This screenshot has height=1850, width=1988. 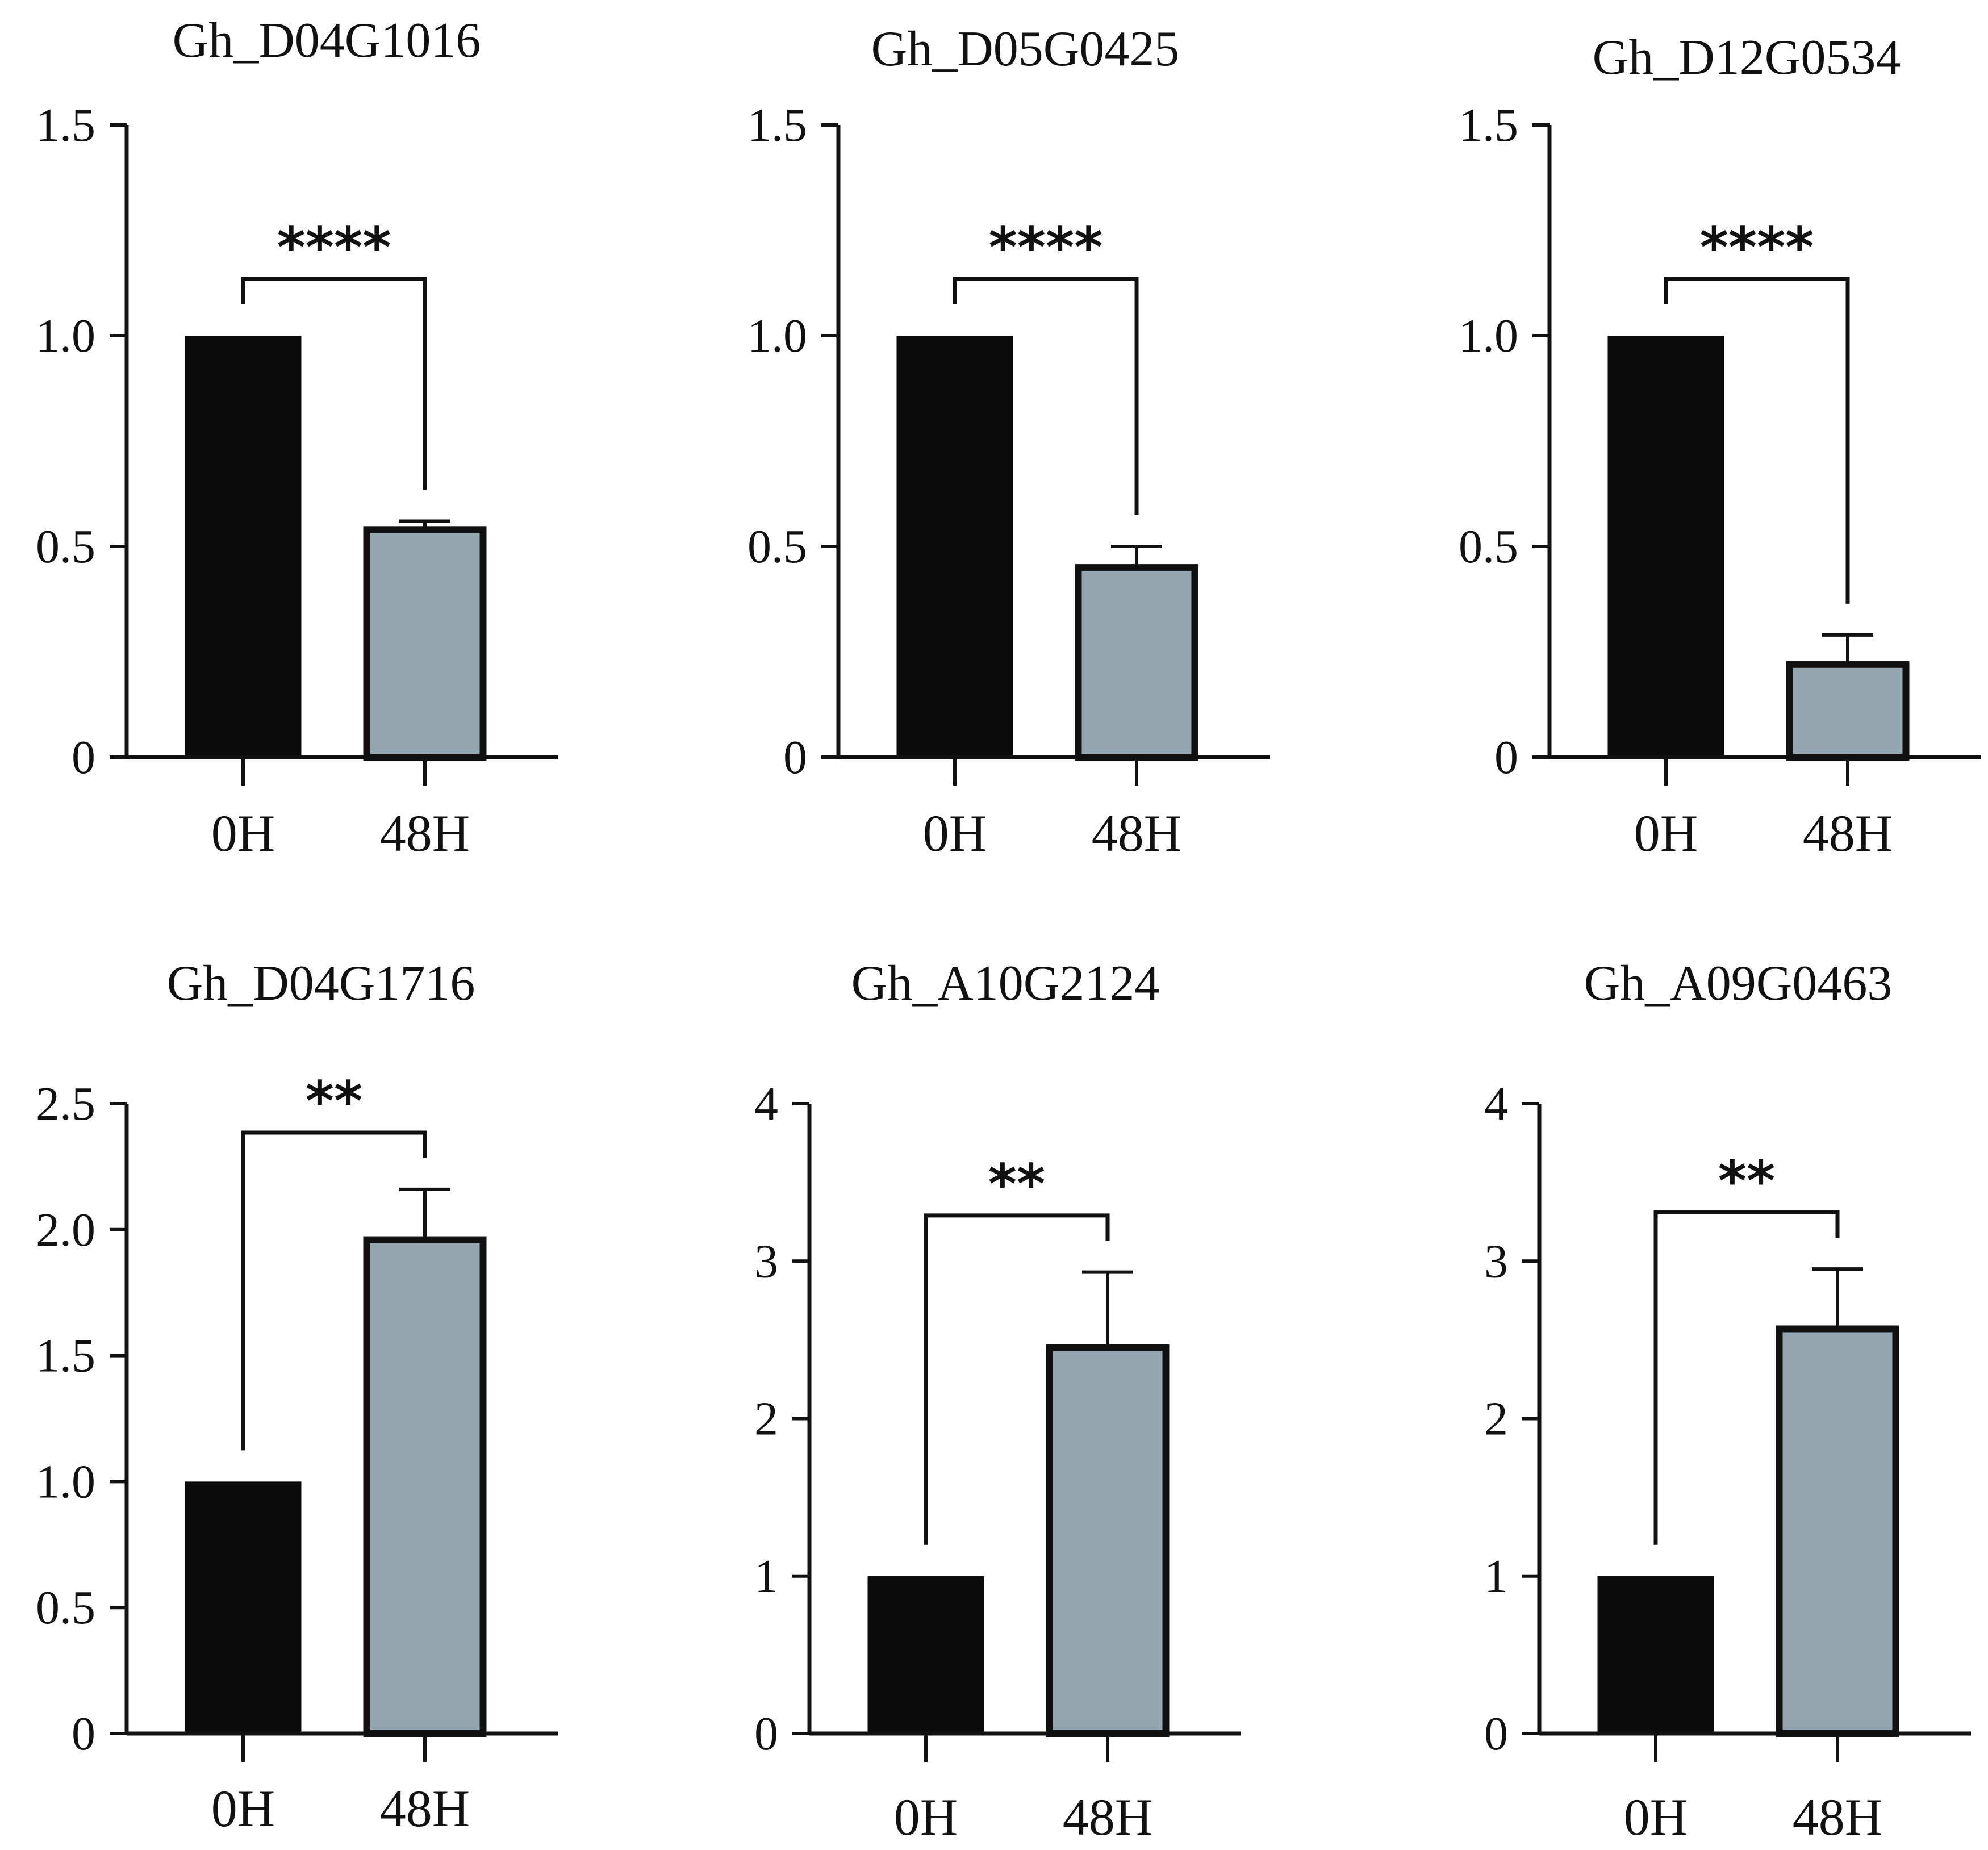 What do you see at coordinates (1747, 58) in the screenshot?
I see `chart-title: Gh_D12G0534` at bounding box center [1747, 58].